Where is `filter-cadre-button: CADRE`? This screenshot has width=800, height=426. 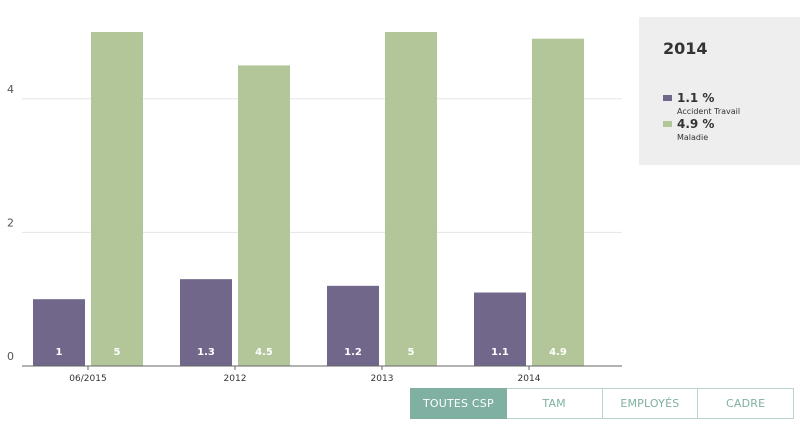
filter-cadre-button: CADRE is located at coordinates (746, 403).